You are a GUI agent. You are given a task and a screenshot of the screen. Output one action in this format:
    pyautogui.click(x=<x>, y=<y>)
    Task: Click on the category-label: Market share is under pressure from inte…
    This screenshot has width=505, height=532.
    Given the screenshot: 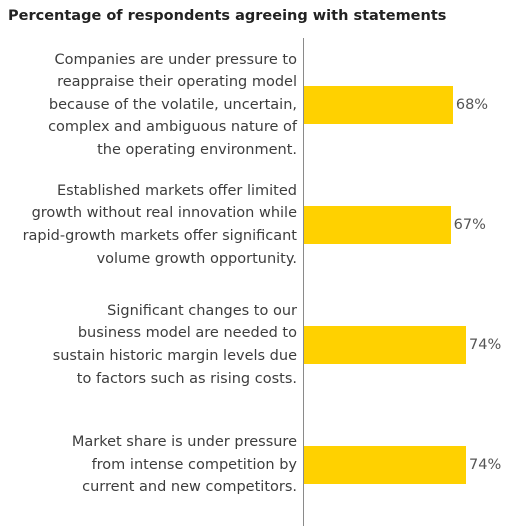 What is the action you would take?
    pyautogui.click(x=184, y=465)
    